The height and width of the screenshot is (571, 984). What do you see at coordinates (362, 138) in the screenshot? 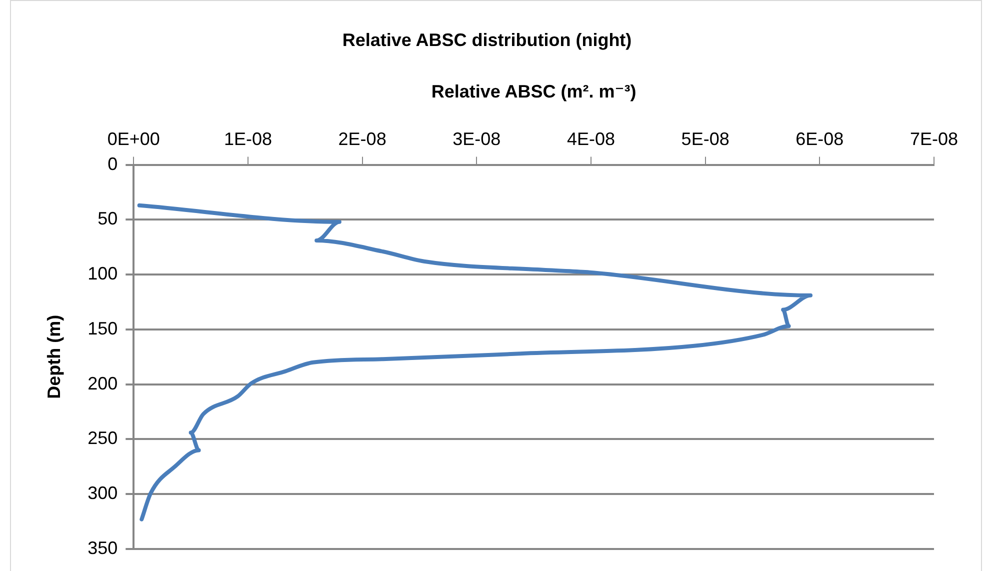
I see `x-tick-label: 2E-08` at bounding box center [362, 138].